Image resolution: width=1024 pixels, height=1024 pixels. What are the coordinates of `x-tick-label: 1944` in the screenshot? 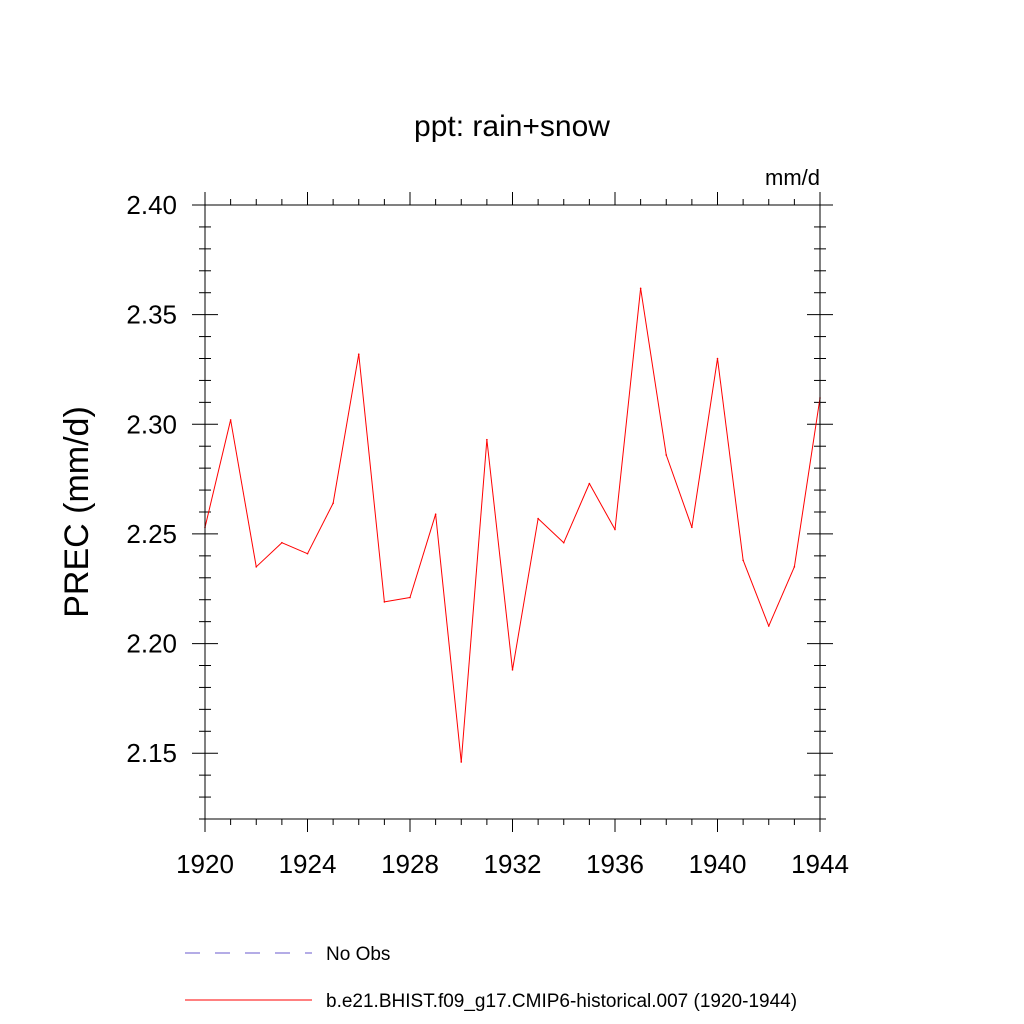 It's located at (820, 864).